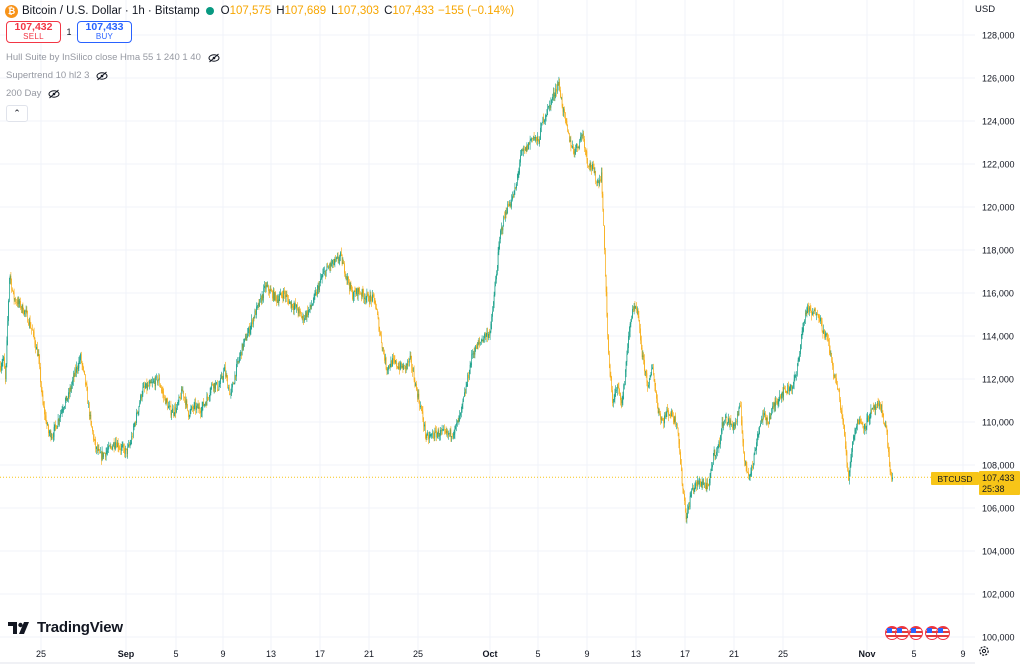  What do you see at coordinates (984, 651) in the screenshot?
I see `gear-icon` at bounding box center [984, 651].